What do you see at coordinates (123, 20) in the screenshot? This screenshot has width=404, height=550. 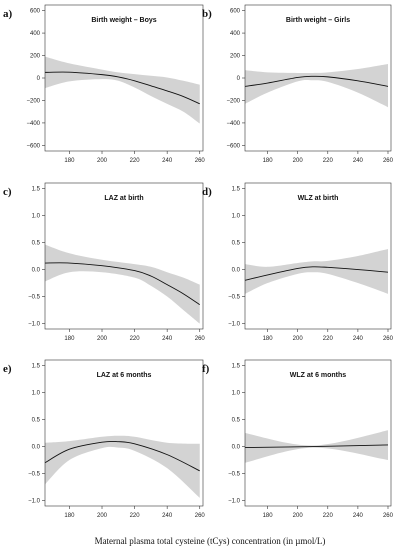 I see `panel-title-a: Birth weight – Boys` at bounding box center [123, 20].